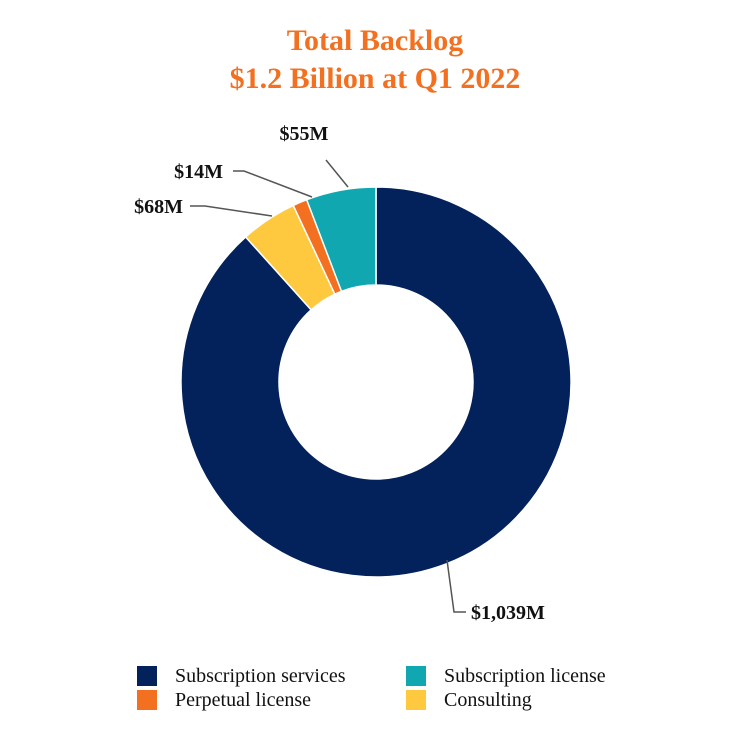 The image size is (750, 750). I want to click on leader-line-subscription-license, so click(231, 211).